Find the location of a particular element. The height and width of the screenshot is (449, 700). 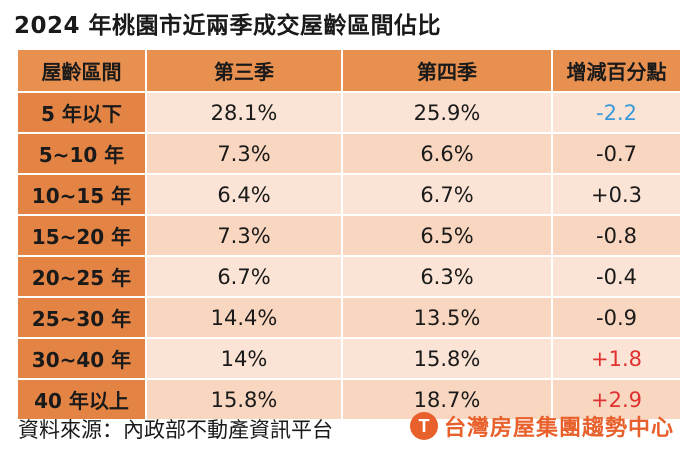

q4-value-cell: 15.8% is located at coordinates (447, 359).